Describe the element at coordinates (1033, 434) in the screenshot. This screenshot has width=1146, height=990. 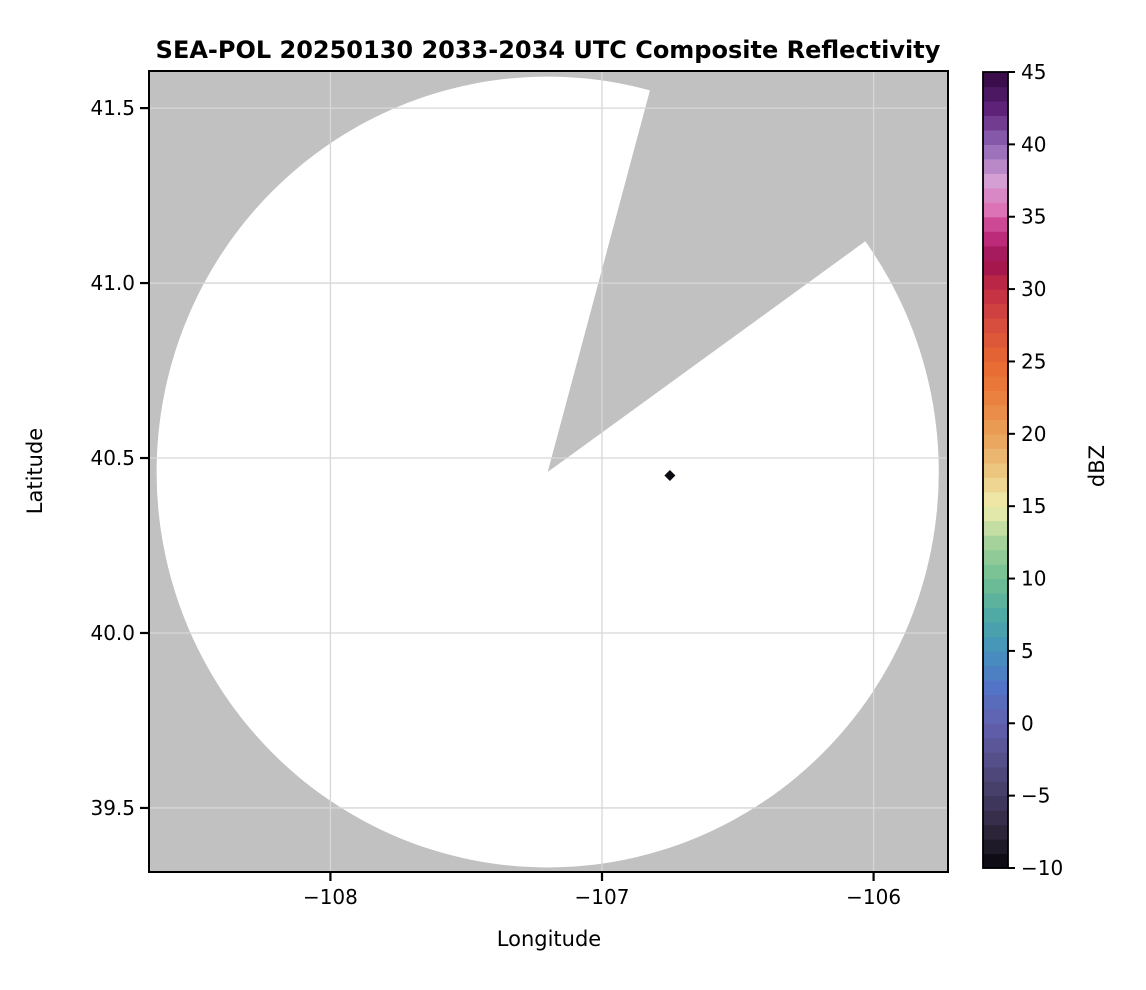
I see `colorbar-tick-label: 20` at that location.